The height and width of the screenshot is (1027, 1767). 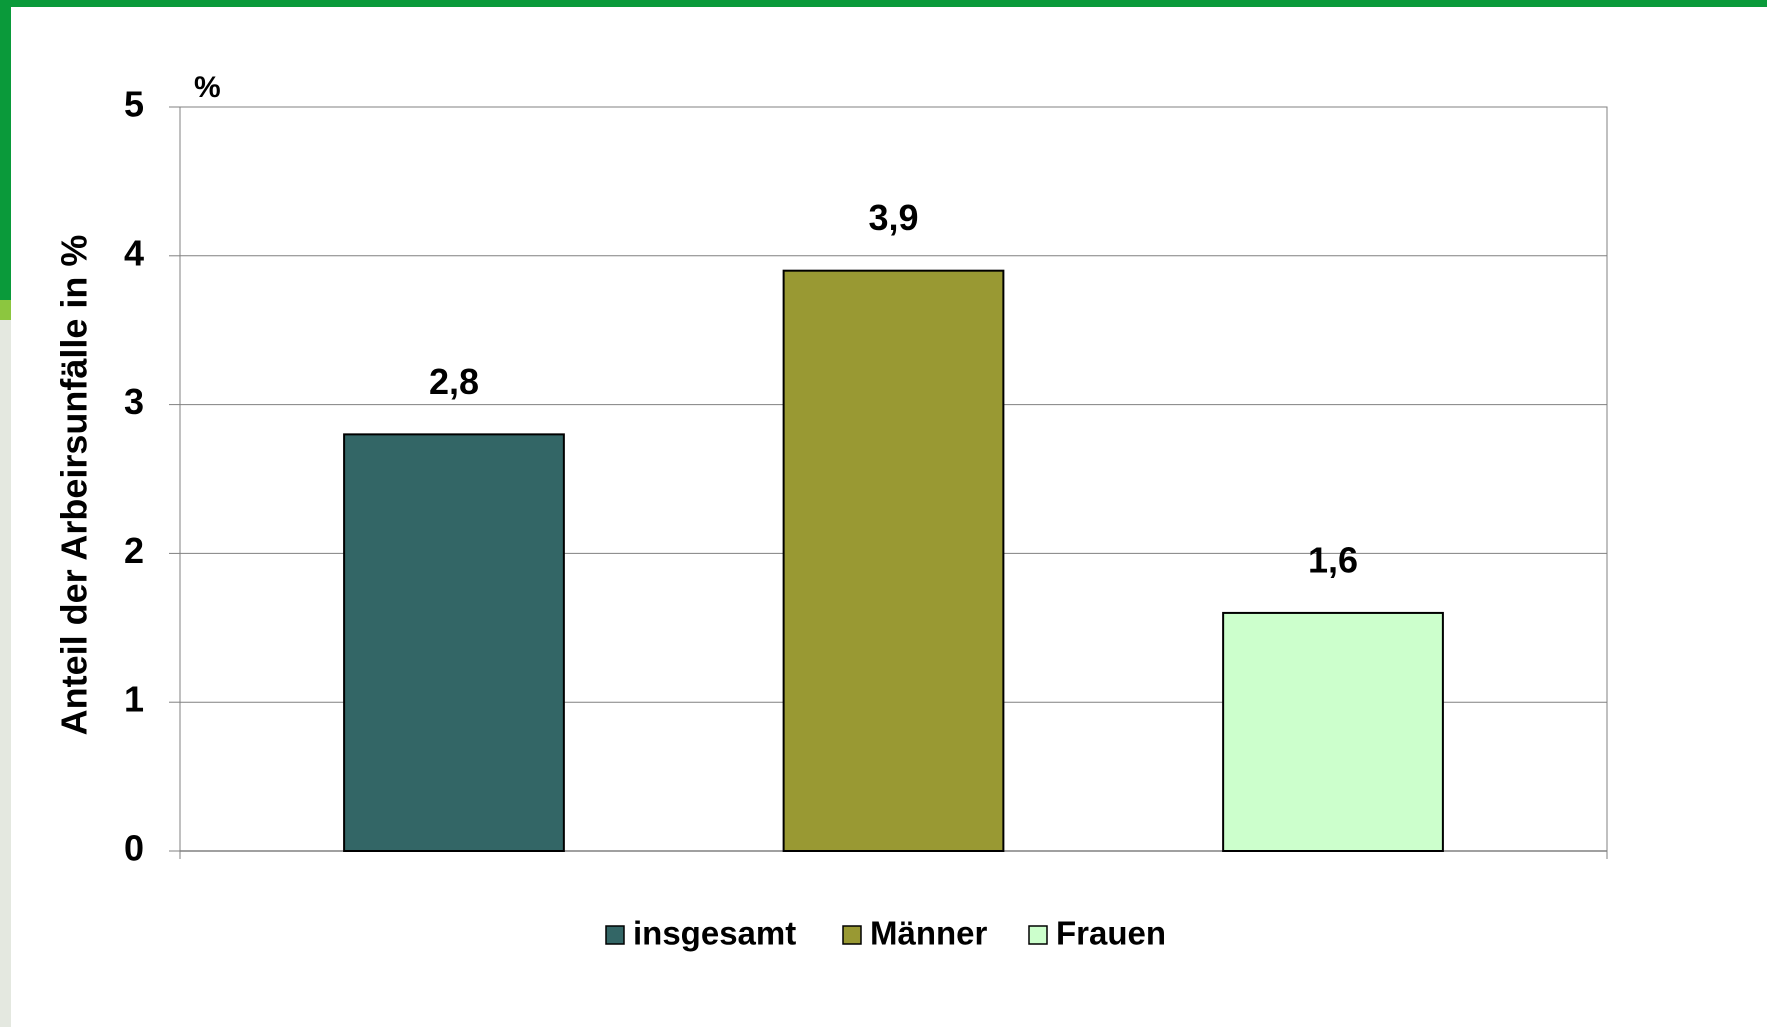 I want to click on side-strip, so click(x=5, y=673).